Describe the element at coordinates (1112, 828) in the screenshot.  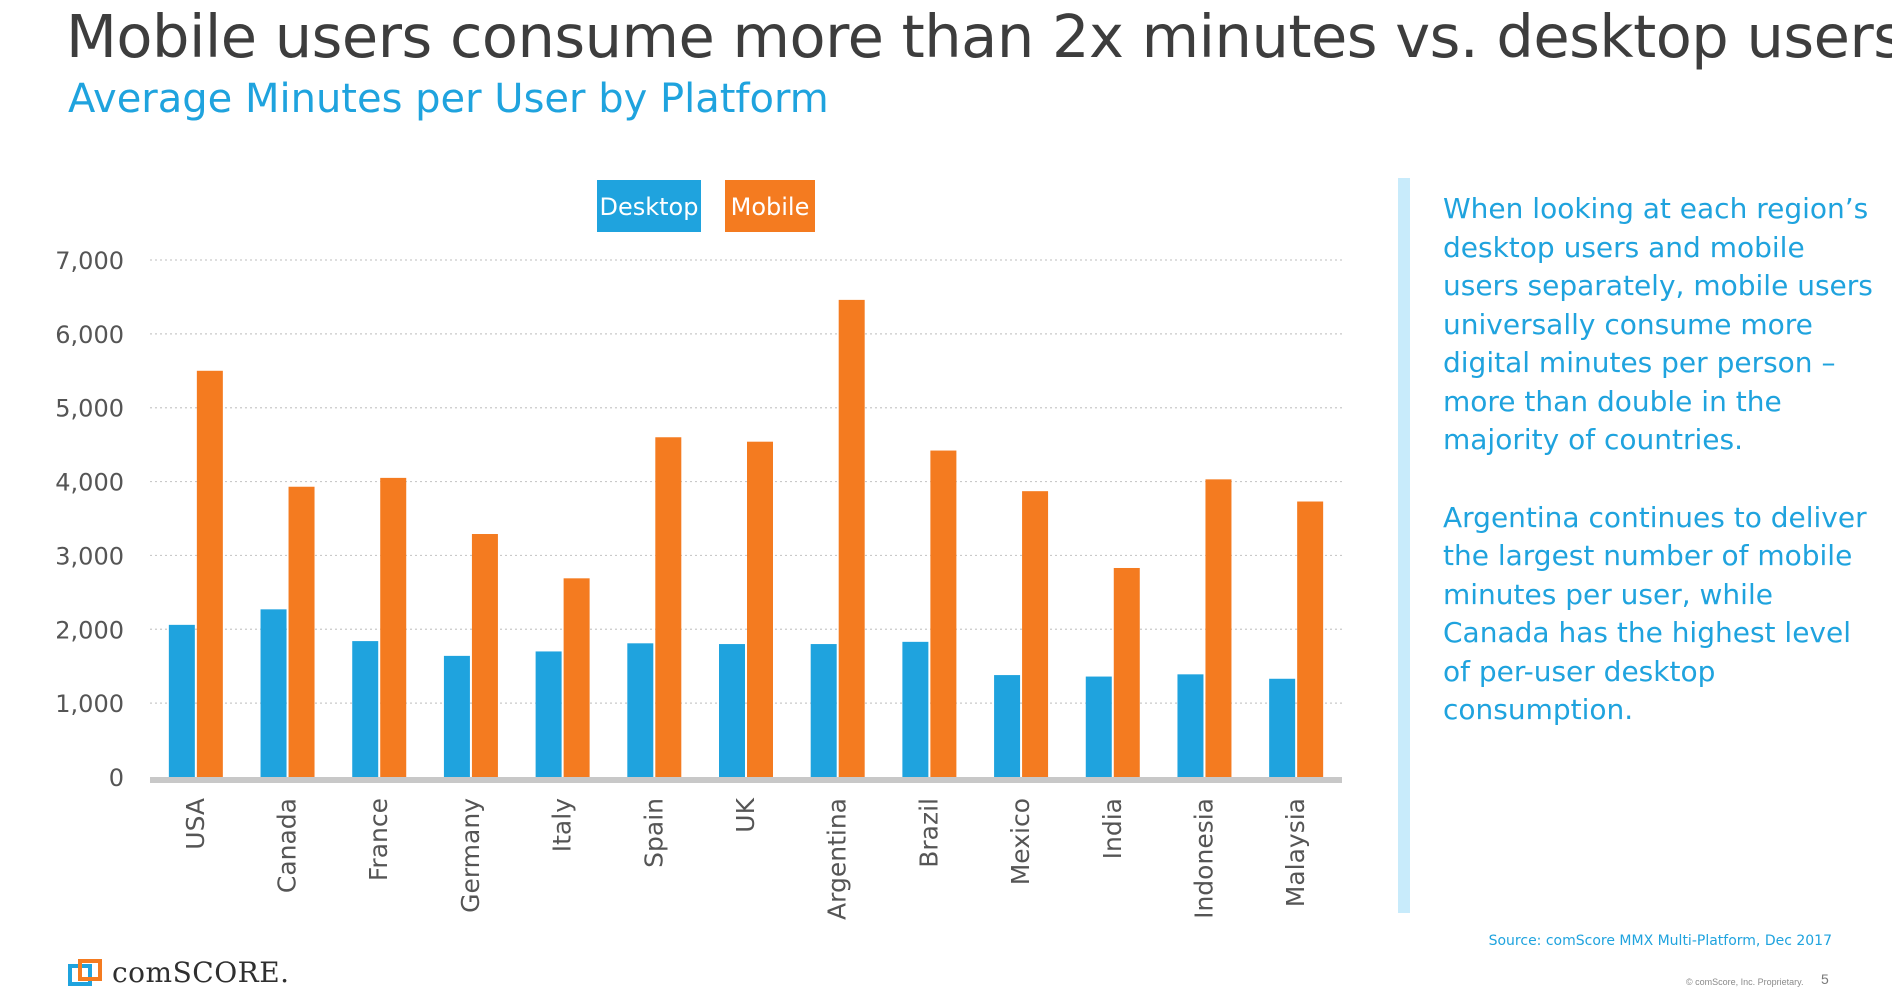
I see `x-tick-label: India` at that location.